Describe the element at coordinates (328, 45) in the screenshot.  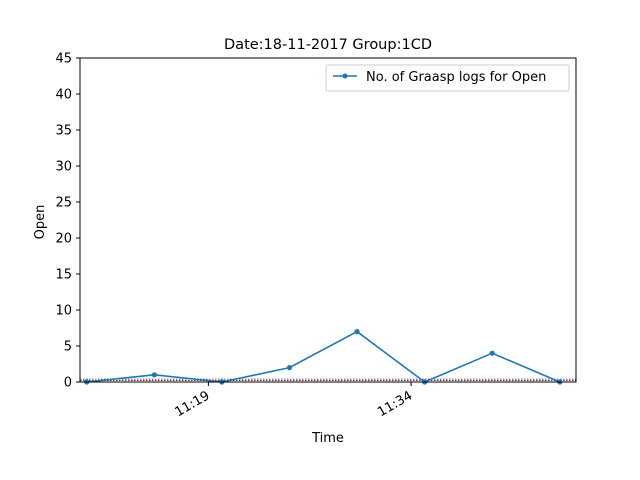
I see `chart-title: Date:18-11-2017 Group:1CD` at that location.